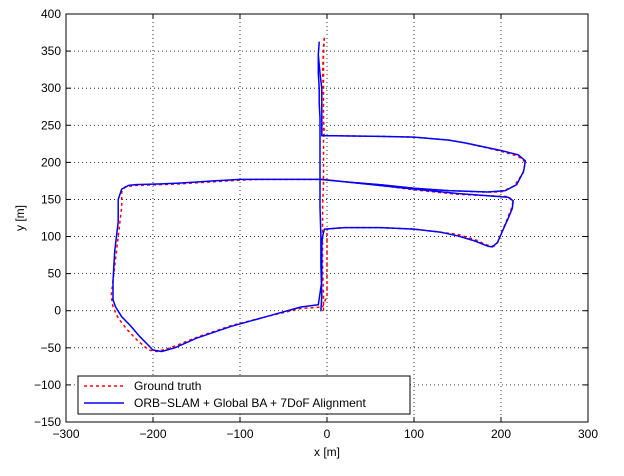 The image size is (624, 476). I want to click on y-tick-label: −100, so click(47, 385).